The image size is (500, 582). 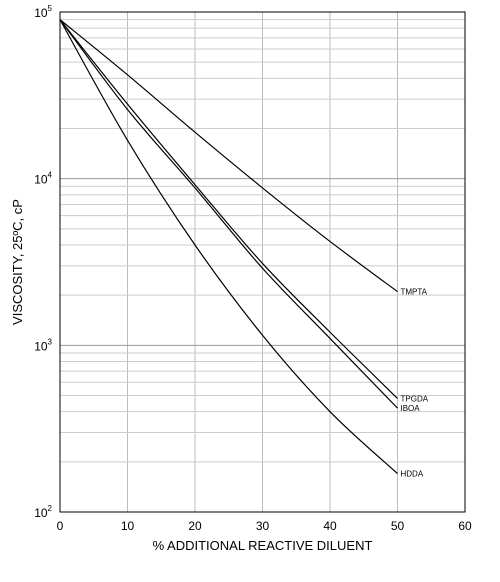 I want to click on x-tick-label: 0, so click(x=60, y=526).